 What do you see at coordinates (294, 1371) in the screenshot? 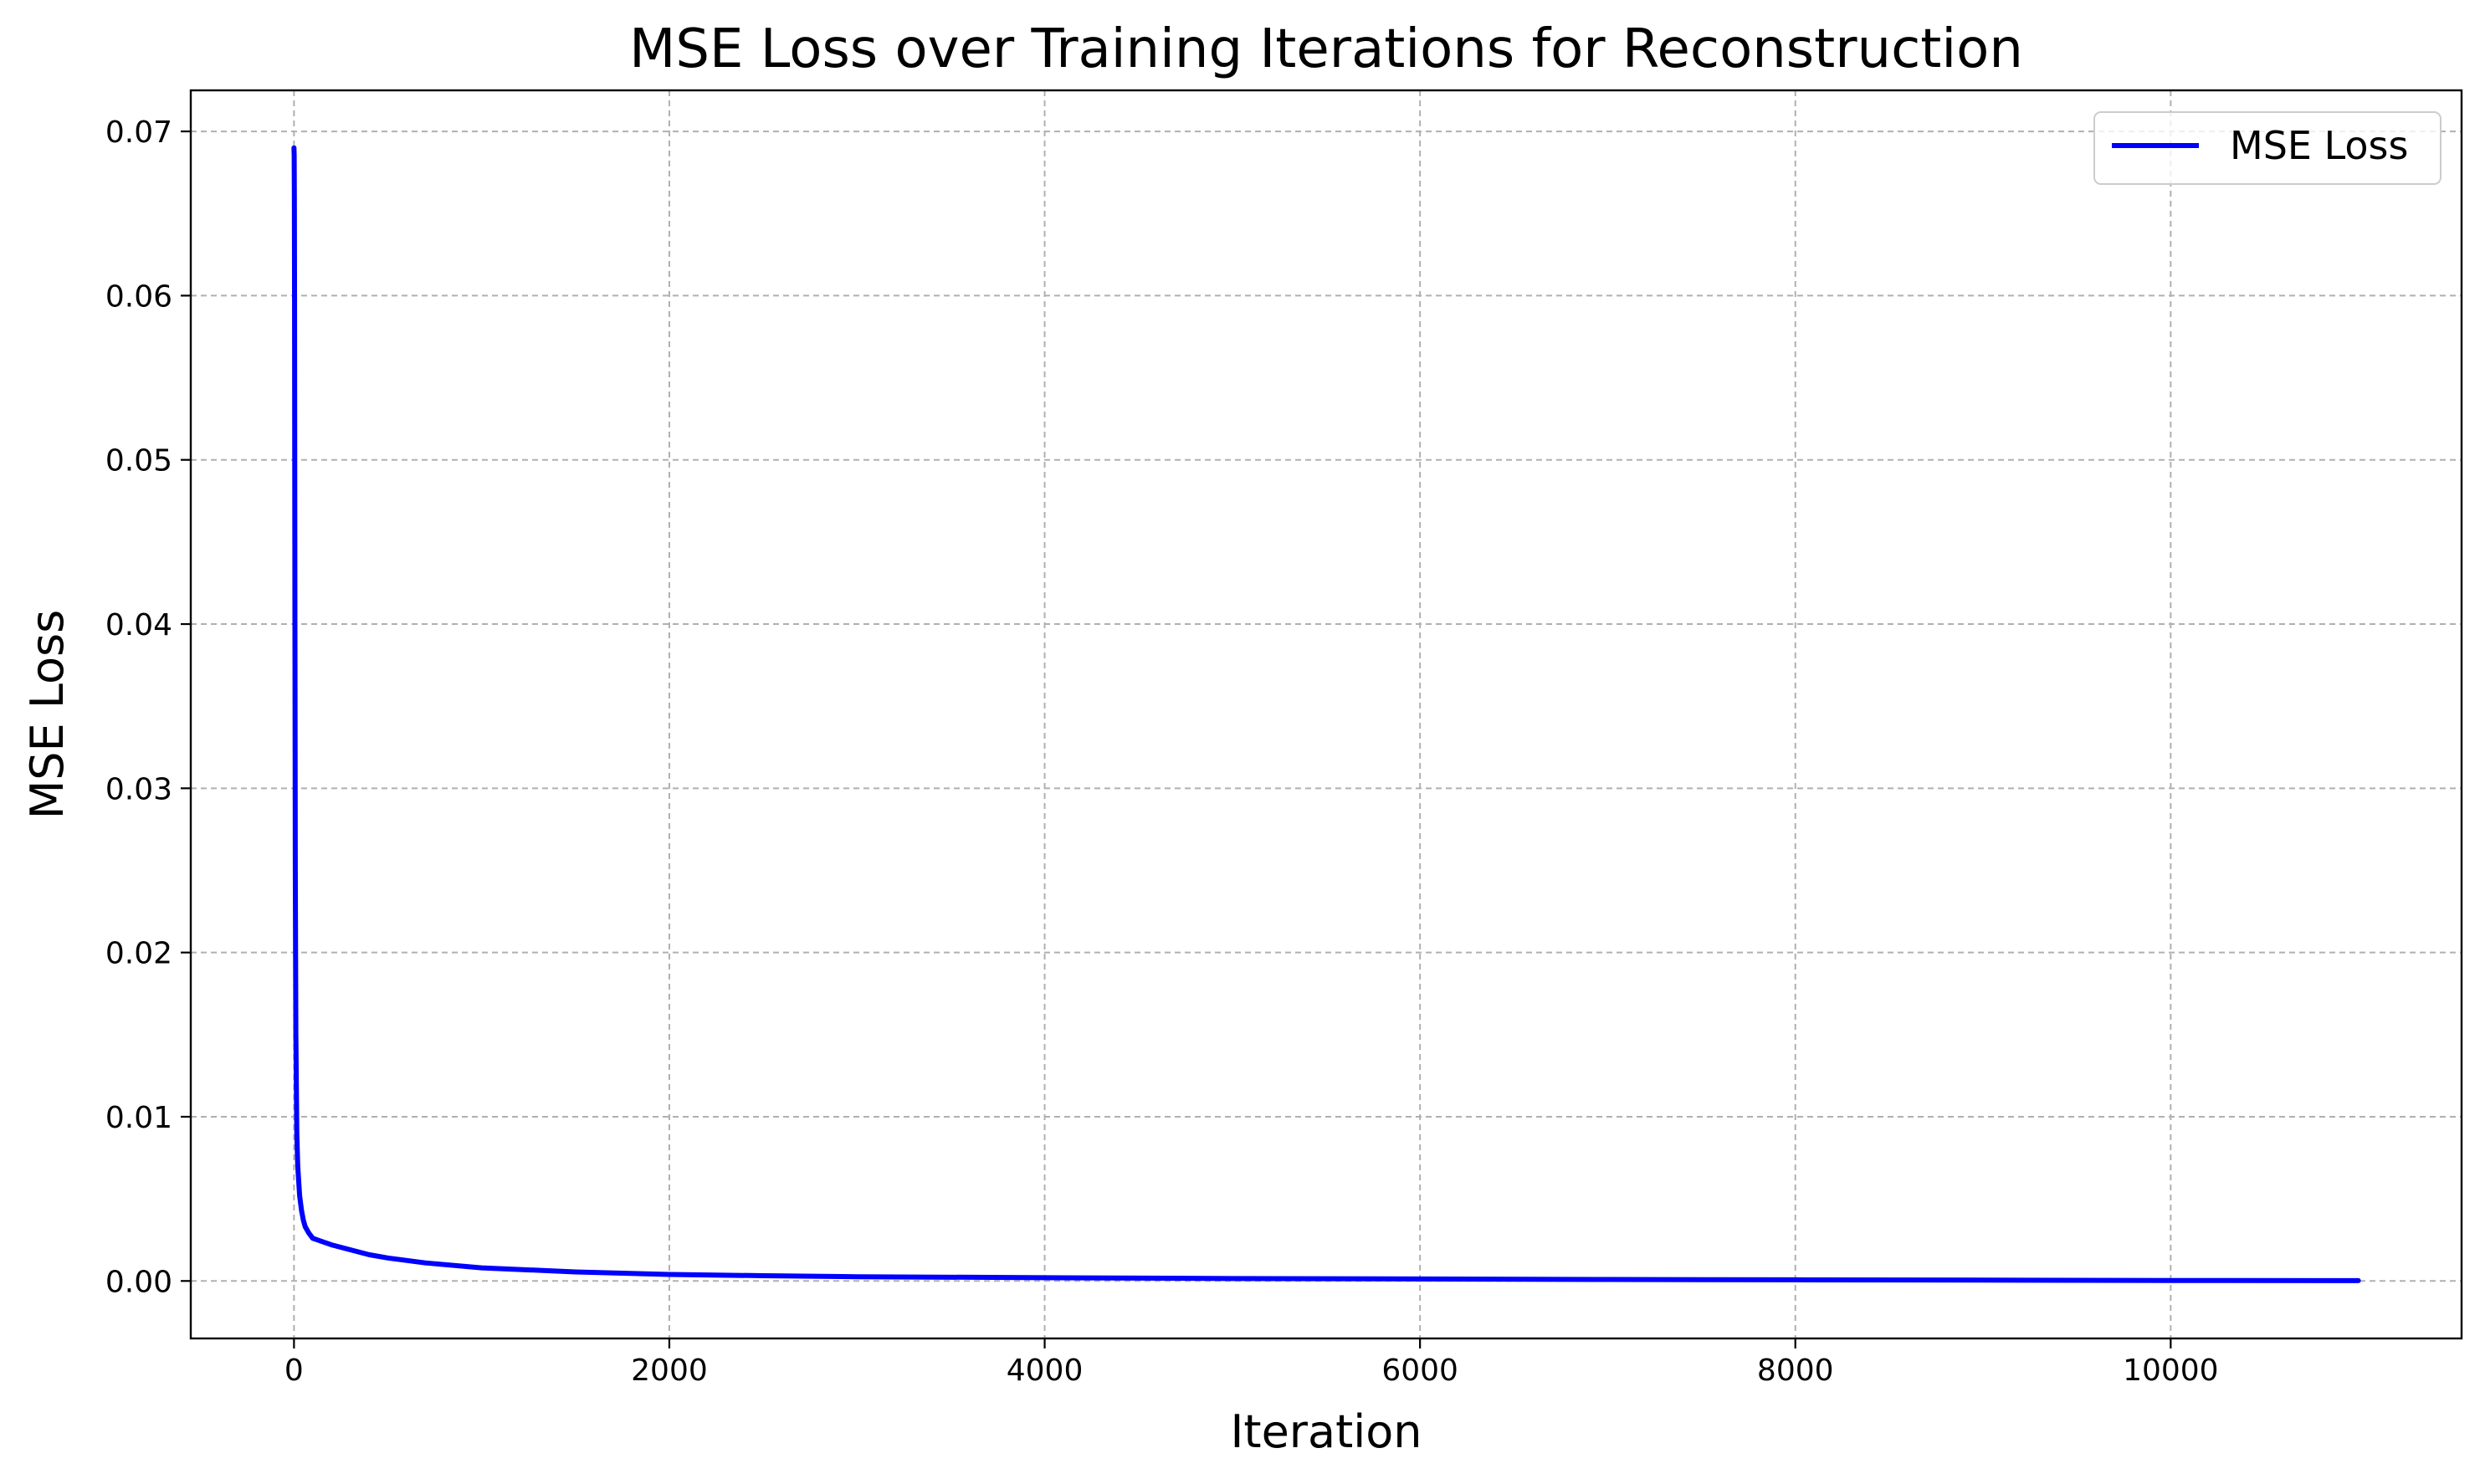
I see `x-tick-label: 0` at bounding box center [294, 1371].